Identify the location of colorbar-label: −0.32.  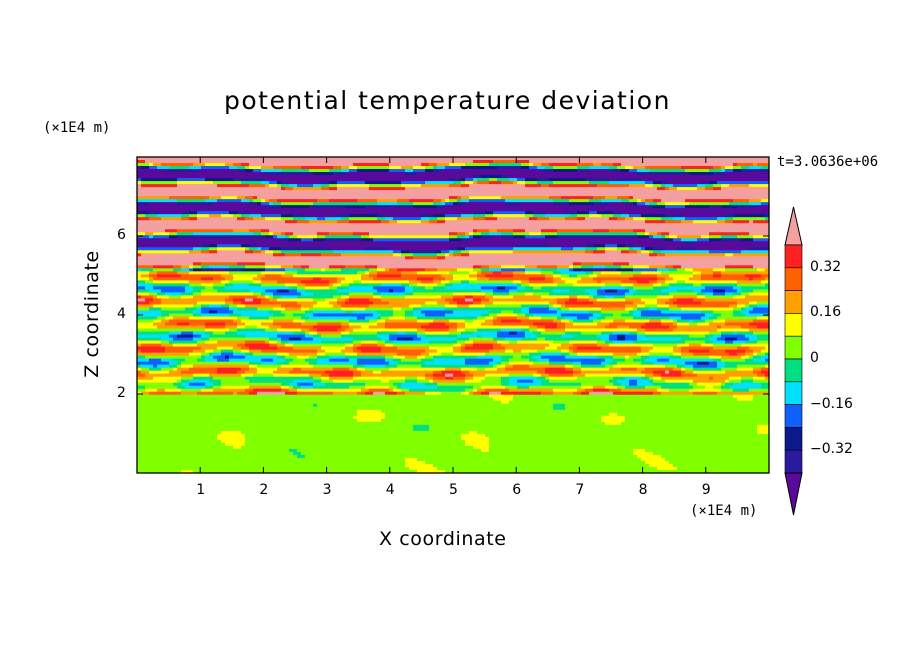
(831, 449).